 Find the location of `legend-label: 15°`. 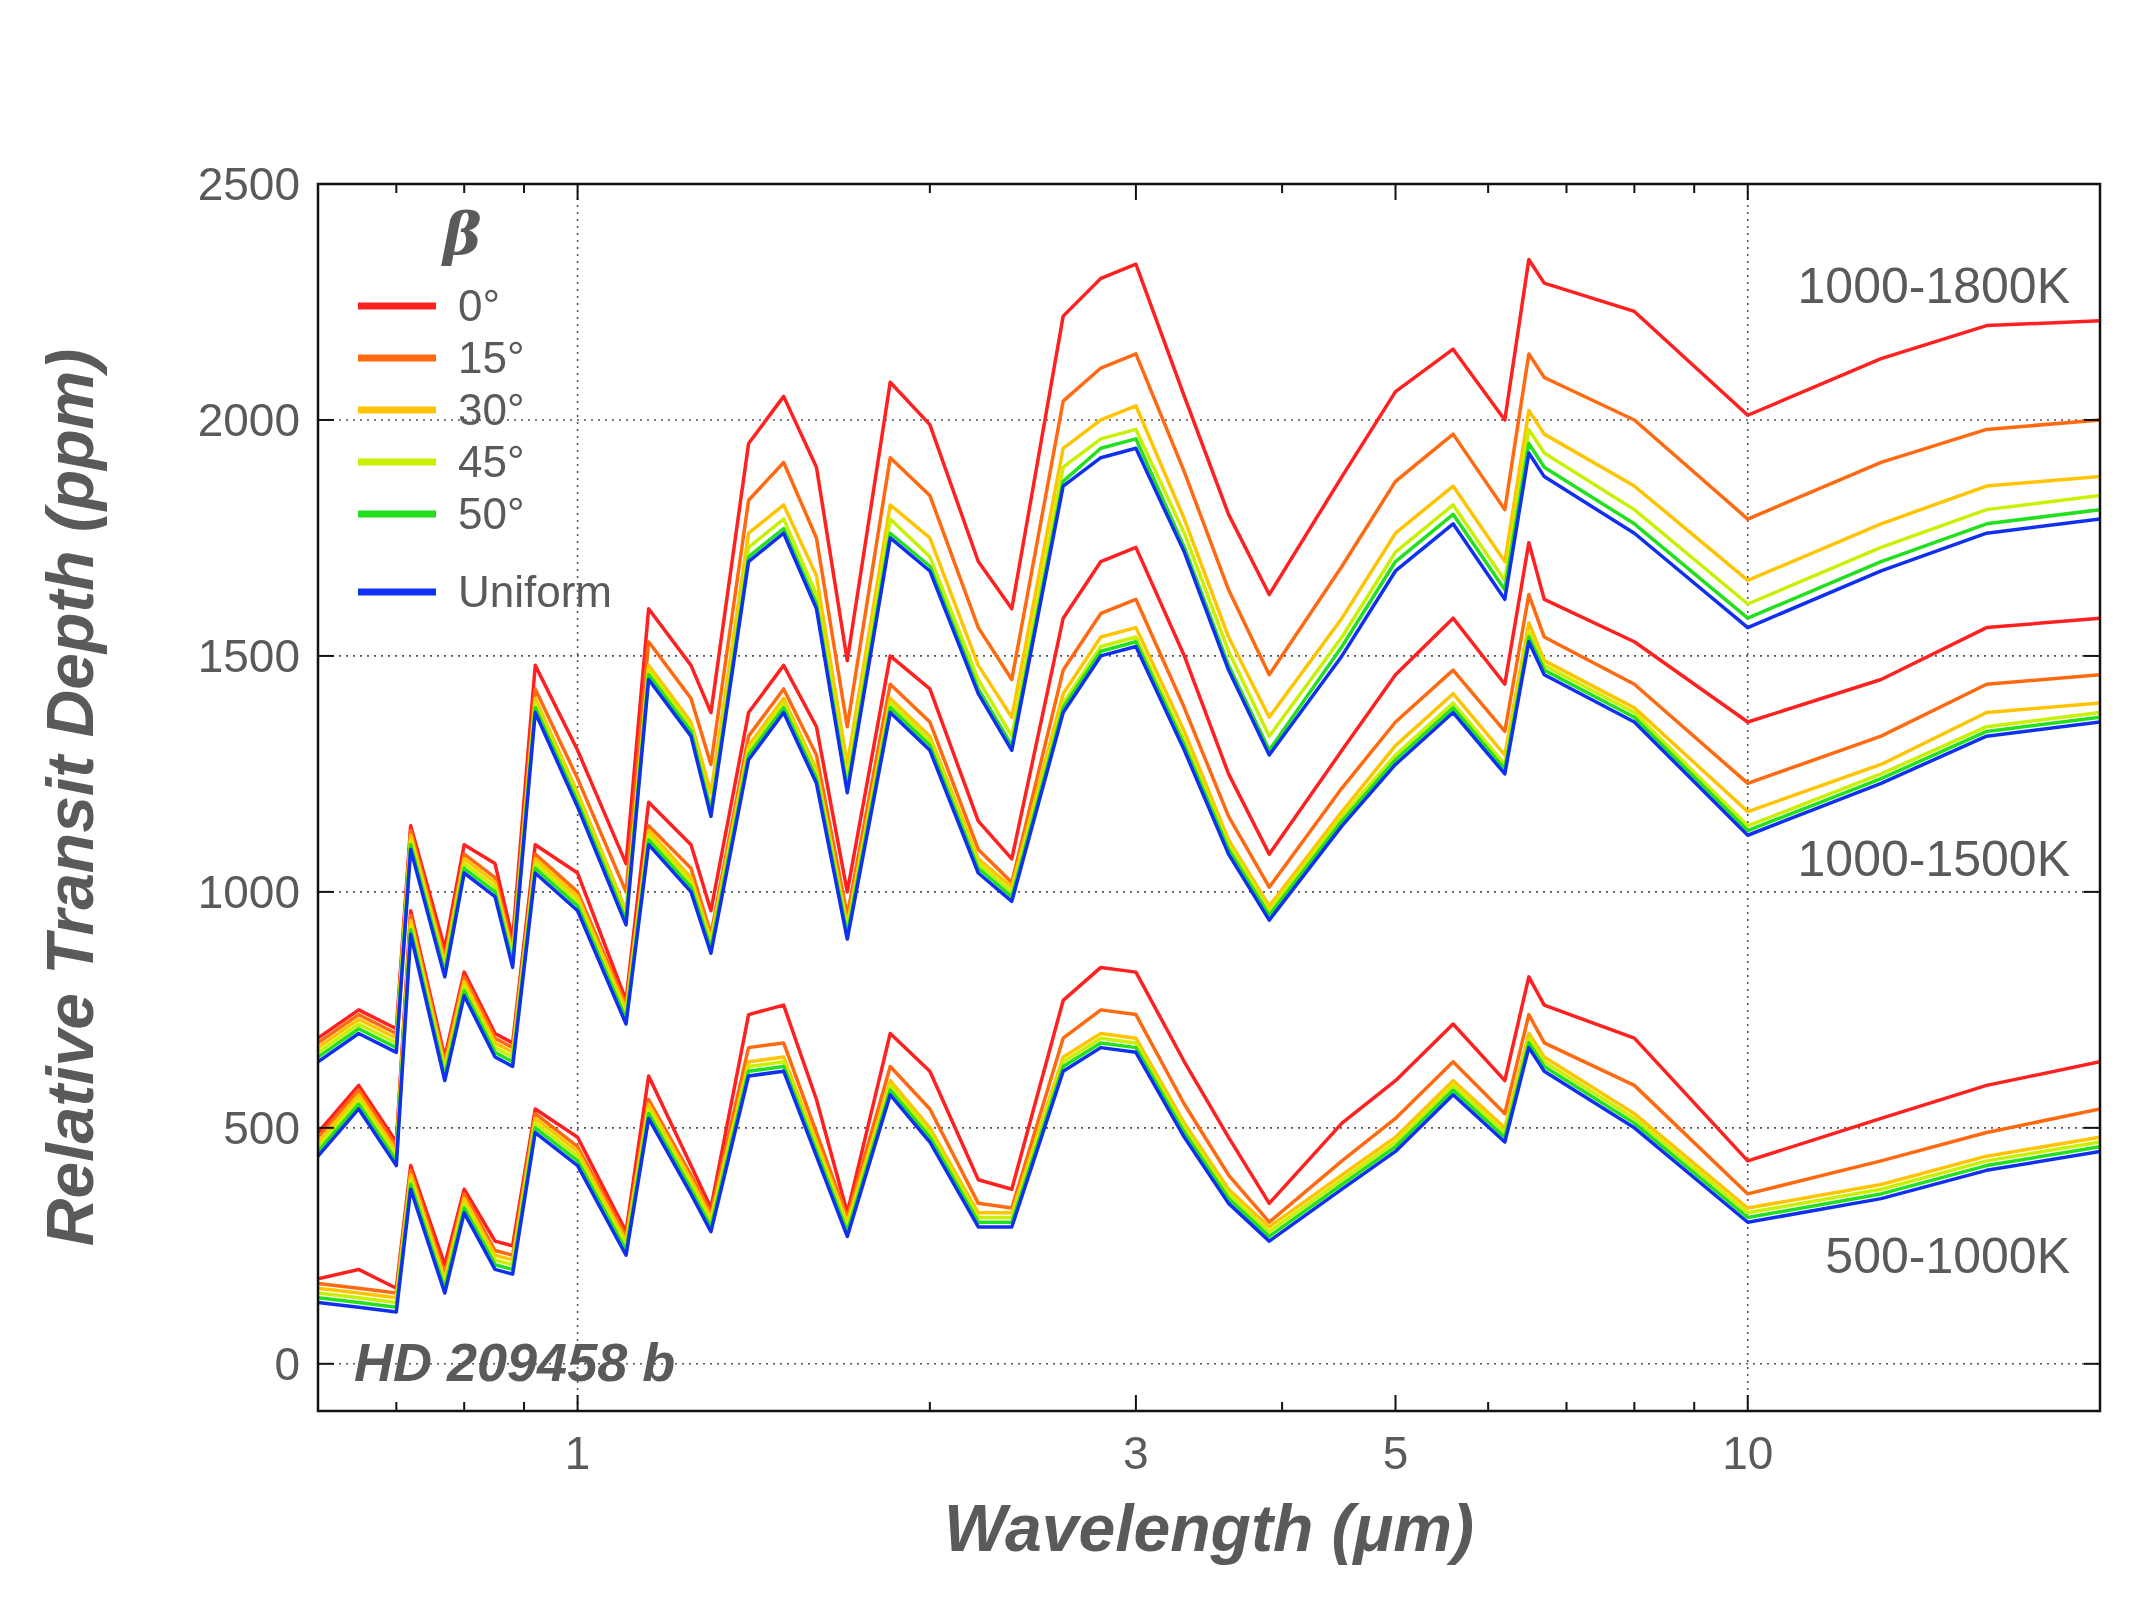

legend-label: 15° is located at coordinates (491, 357).